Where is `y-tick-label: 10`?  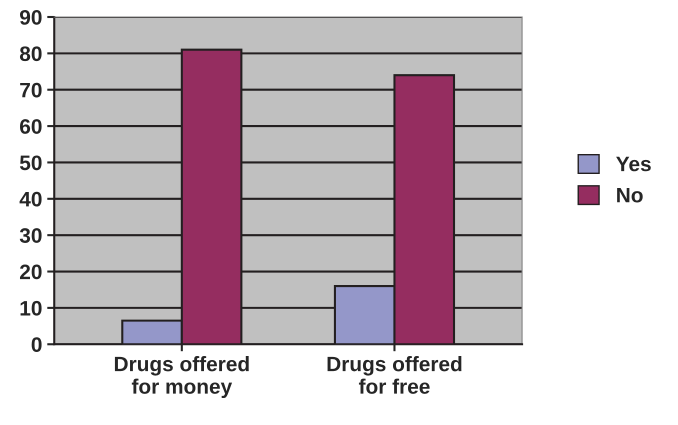 y-tick-label: 10 is located at coordinates (31, 308).